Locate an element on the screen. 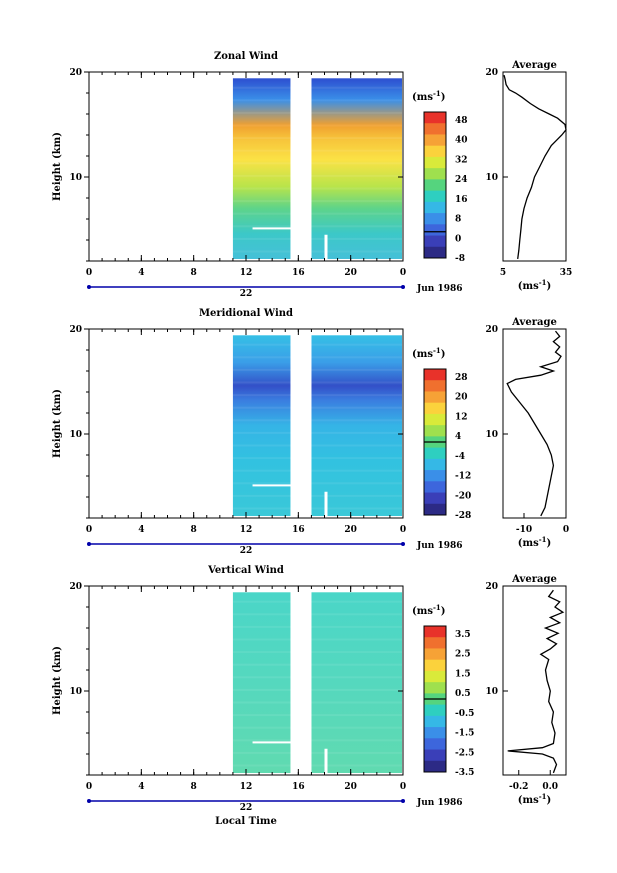  avg-x-tick-label: -0.2 is located at coordinates (518, 787).